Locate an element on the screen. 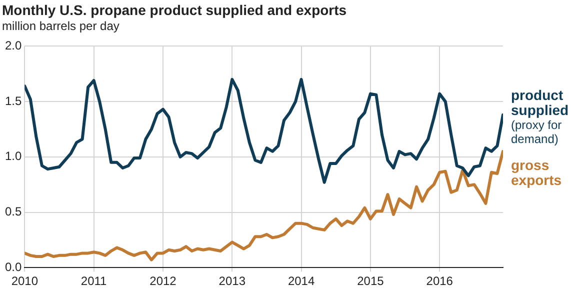 Image resolution: width=571 pixels, height=292 pixels. y-tick-label: 2.0 is located at coordinates (13, 45).